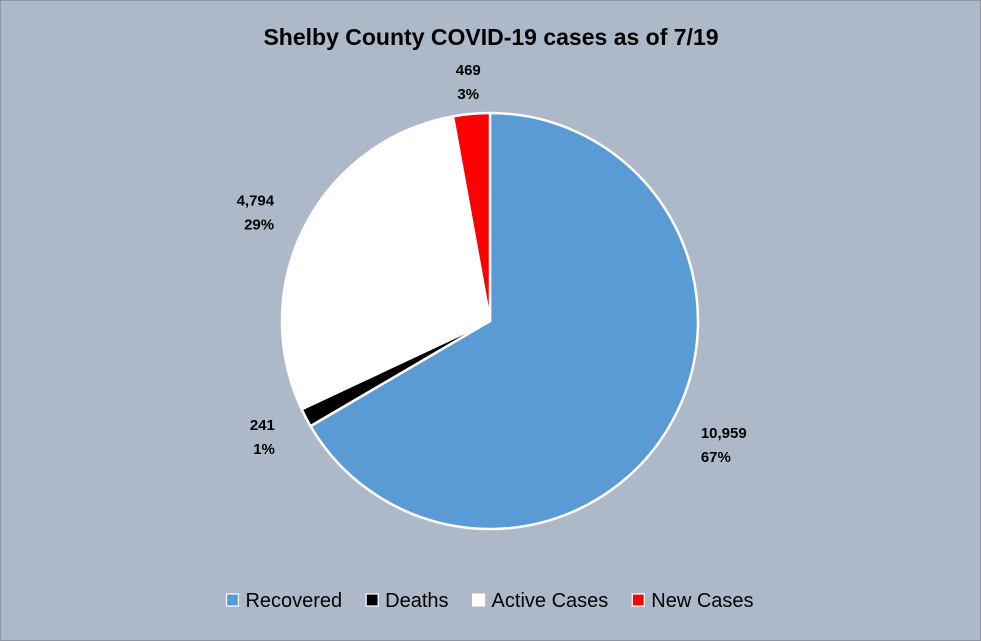 This screenshot has height=641, width=981. Describe the element at coordinates (232, 600) in the screenshot. I see `legend-swatch-recovered` at that location.